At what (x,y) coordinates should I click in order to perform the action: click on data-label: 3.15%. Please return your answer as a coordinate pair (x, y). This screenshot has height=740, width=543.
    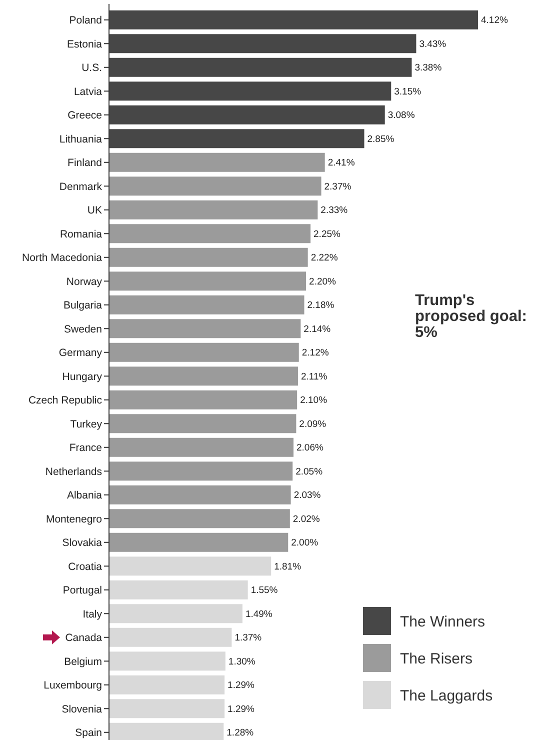
    Looking at the image, I should click on (408, 92).